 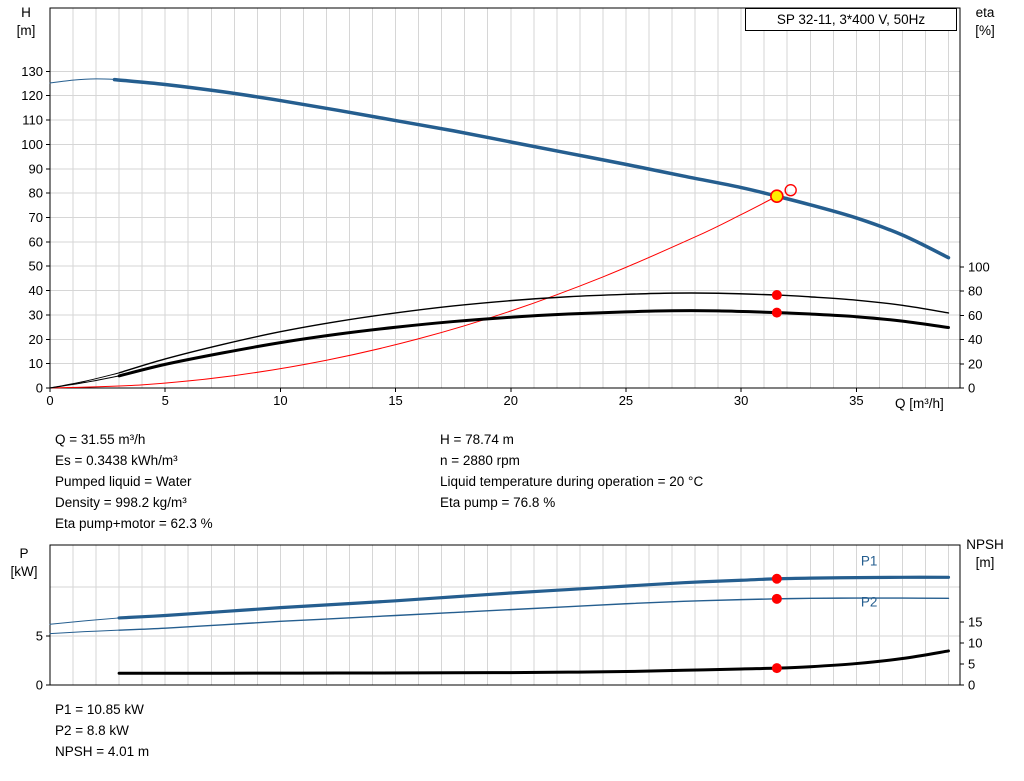 I want to click on y-left-tick-label: 120, so click(x=32, y=95).